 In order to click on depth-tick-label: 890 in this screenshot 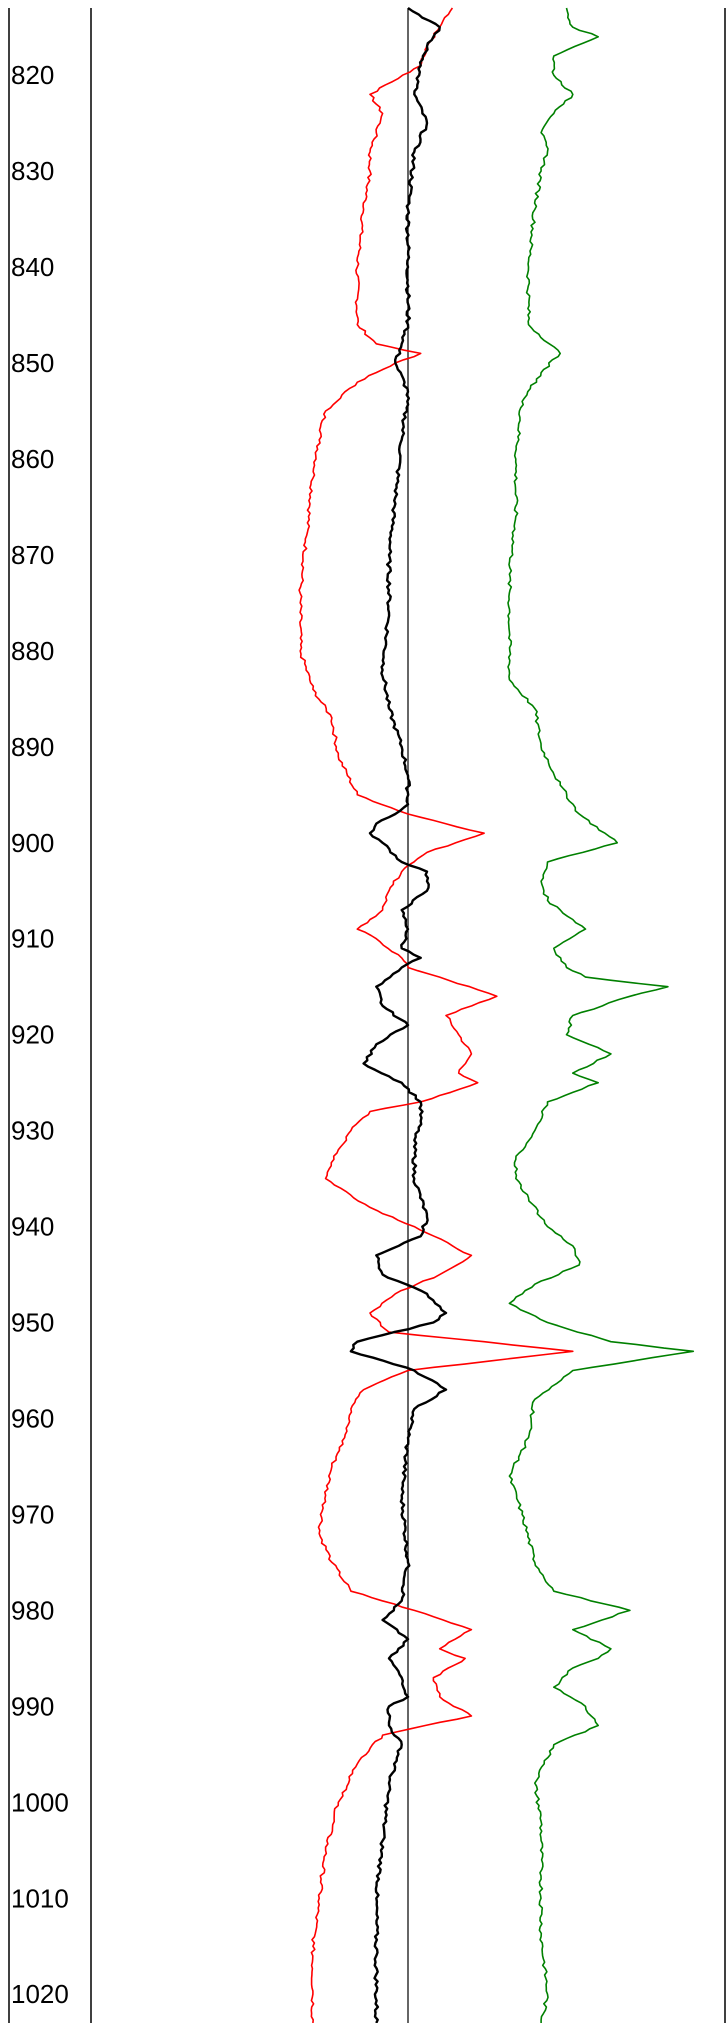, I will do `click(32, 747)`.